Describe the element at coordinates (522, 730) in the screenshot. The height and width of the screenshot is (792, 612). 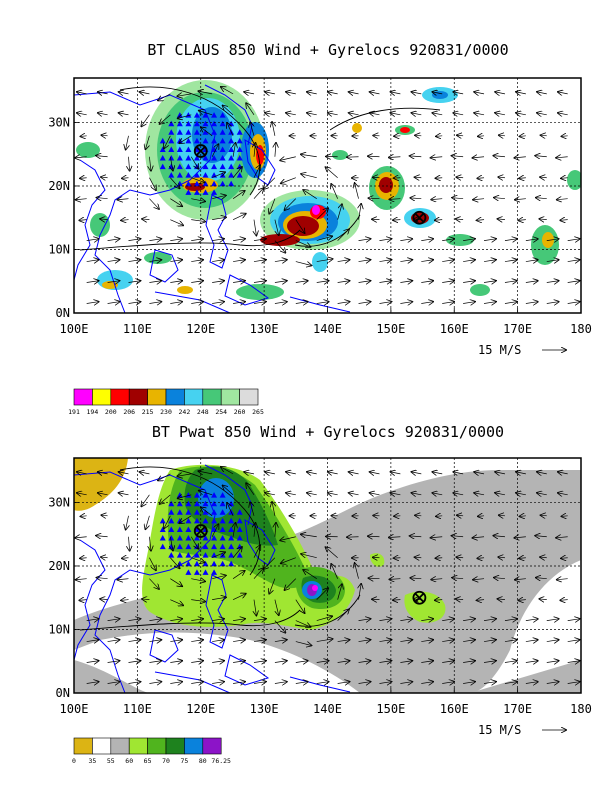
I see `reference-vector: 15 M/S` at that location.